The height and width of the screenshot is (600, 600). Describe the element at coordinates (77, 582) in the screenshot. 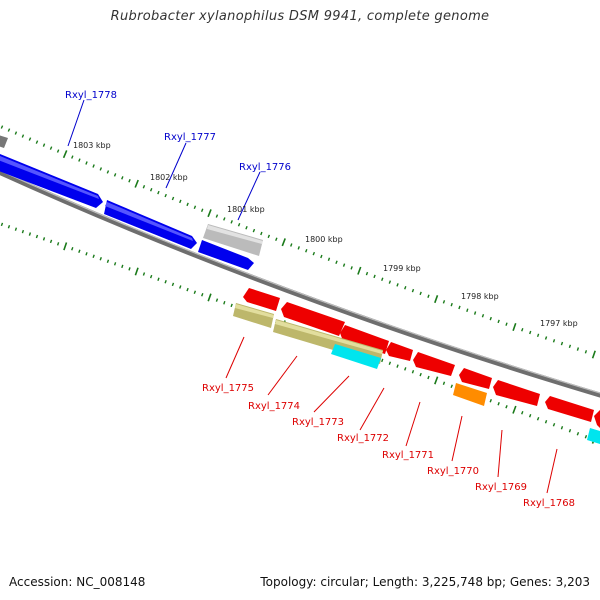

I see `accession-text: Accession: NC_008148` at that location.